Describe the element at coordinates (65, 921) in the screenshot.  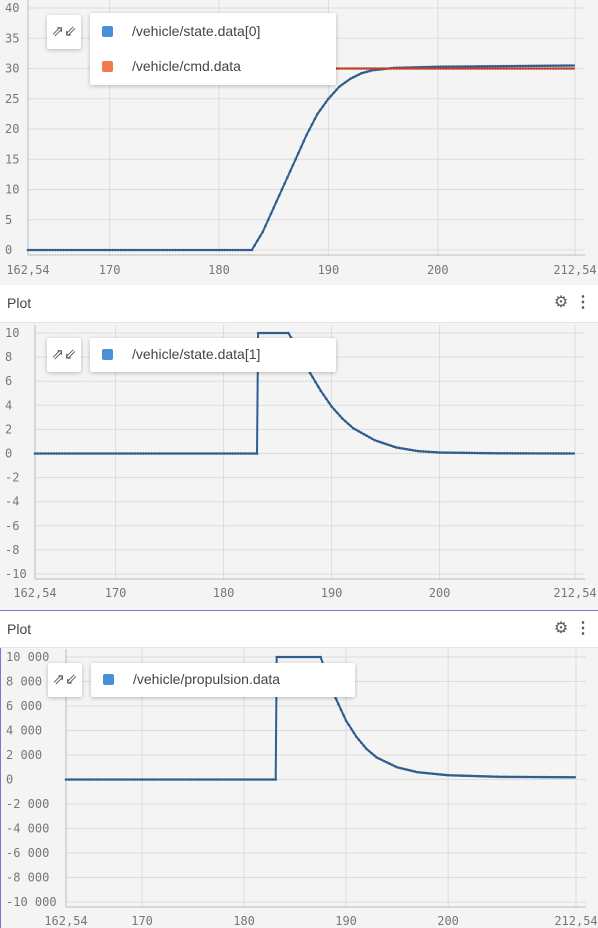
I see `x-tick-label: 162,54` at that location.